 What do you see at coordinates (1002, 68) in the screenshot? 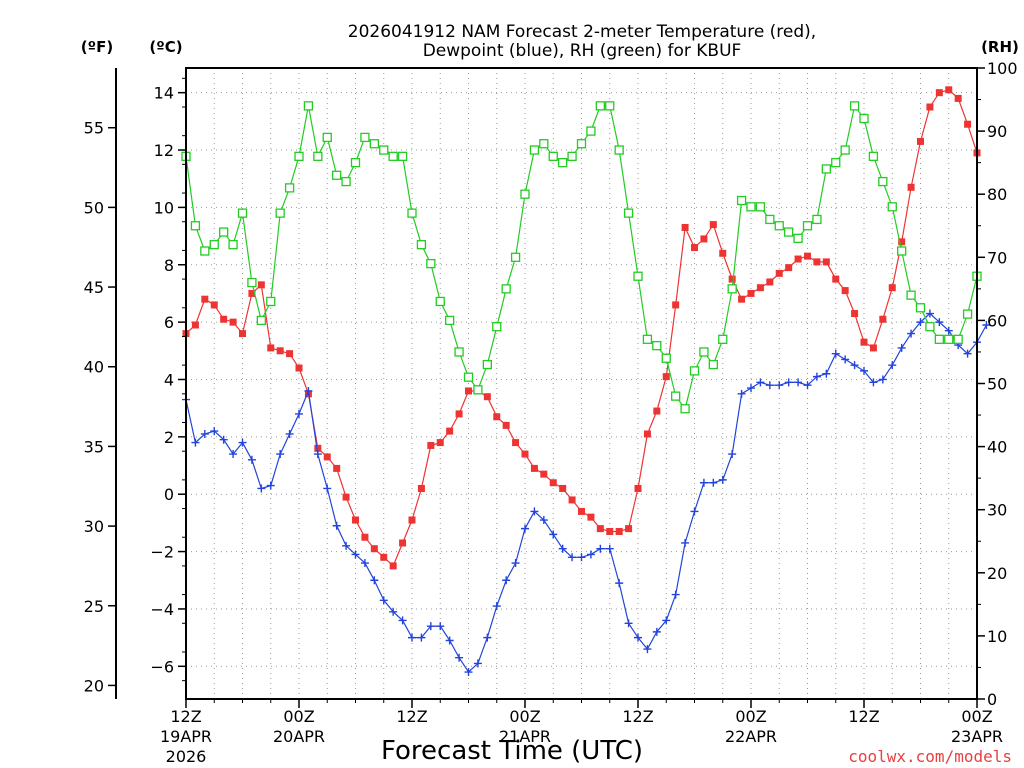
I see `rh-tick-label: 100` at bounding box center [1002, 68].